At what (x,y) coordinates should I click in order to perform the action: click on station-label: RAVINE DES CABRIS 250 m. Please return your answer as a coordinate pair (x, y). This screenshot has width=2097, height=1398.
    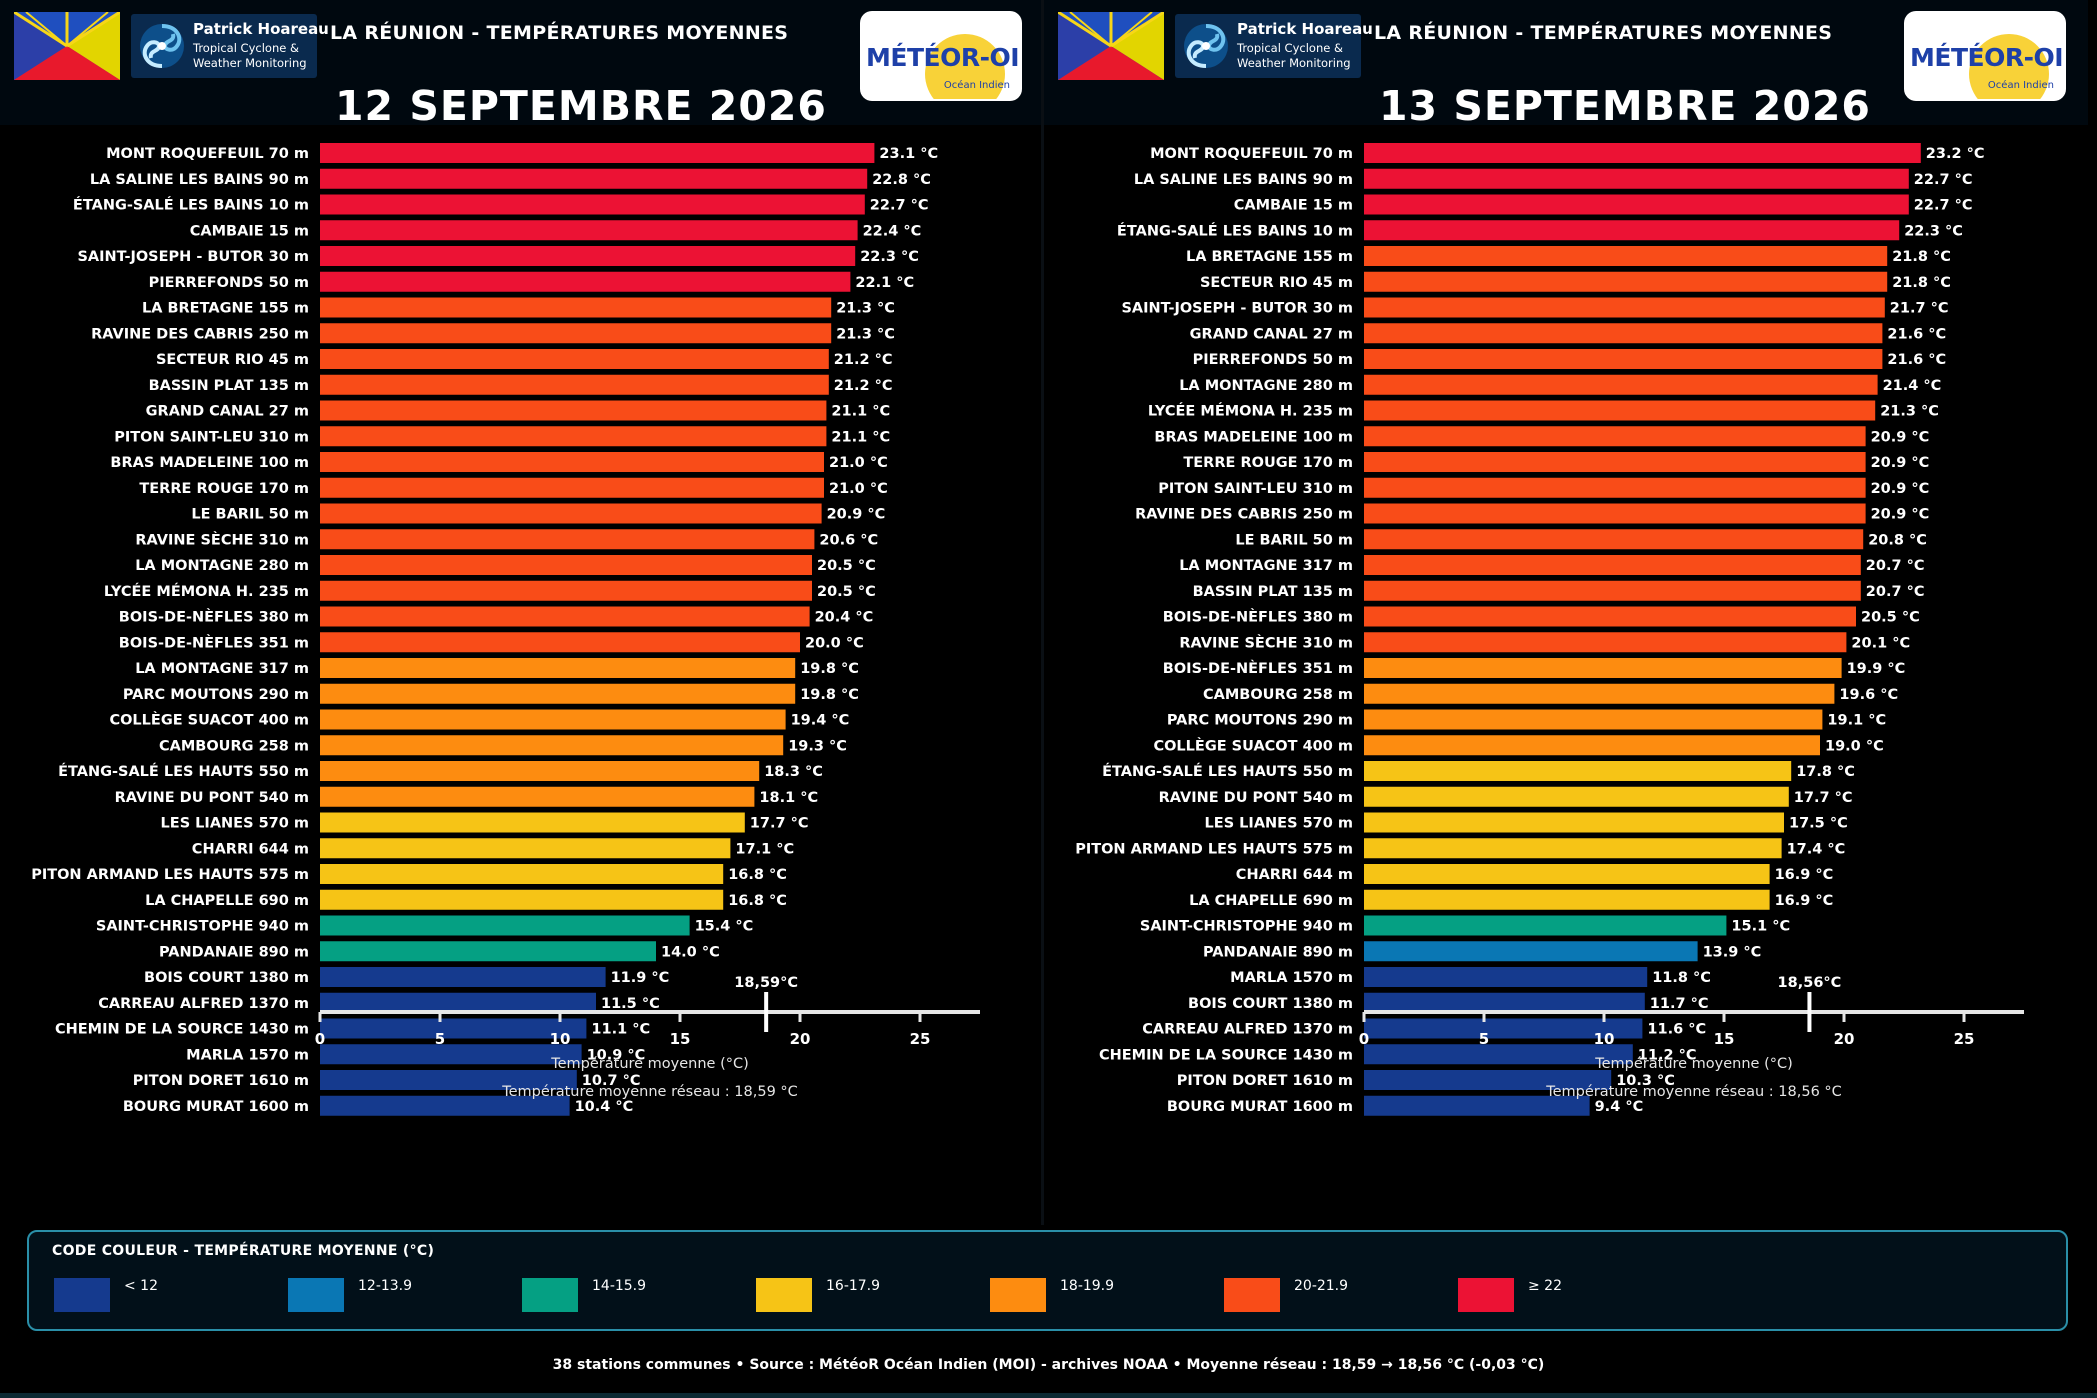
    Looking at the image, I should click on (200, 334).